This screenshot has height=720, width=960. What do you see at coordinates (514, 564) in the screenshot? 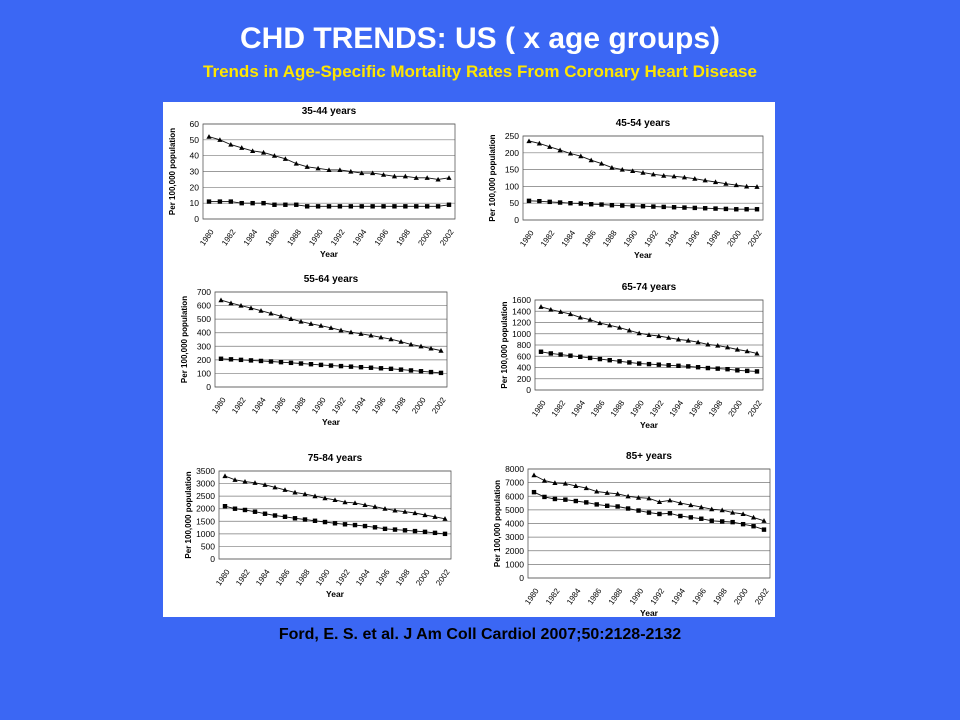
I see `y-tick-label: 1000` at bounding box center [514, 564].